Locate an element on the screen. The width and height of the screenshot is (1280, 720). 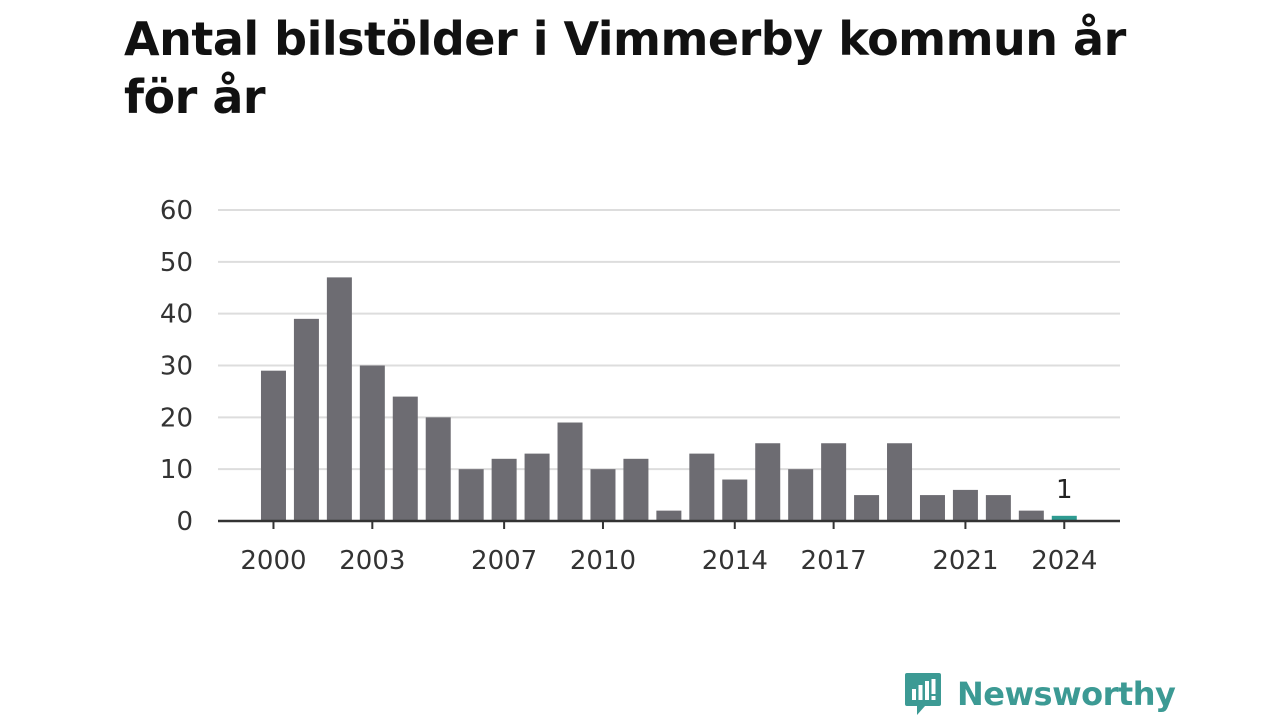
bar-2005 is located at coordinates (438, 469).